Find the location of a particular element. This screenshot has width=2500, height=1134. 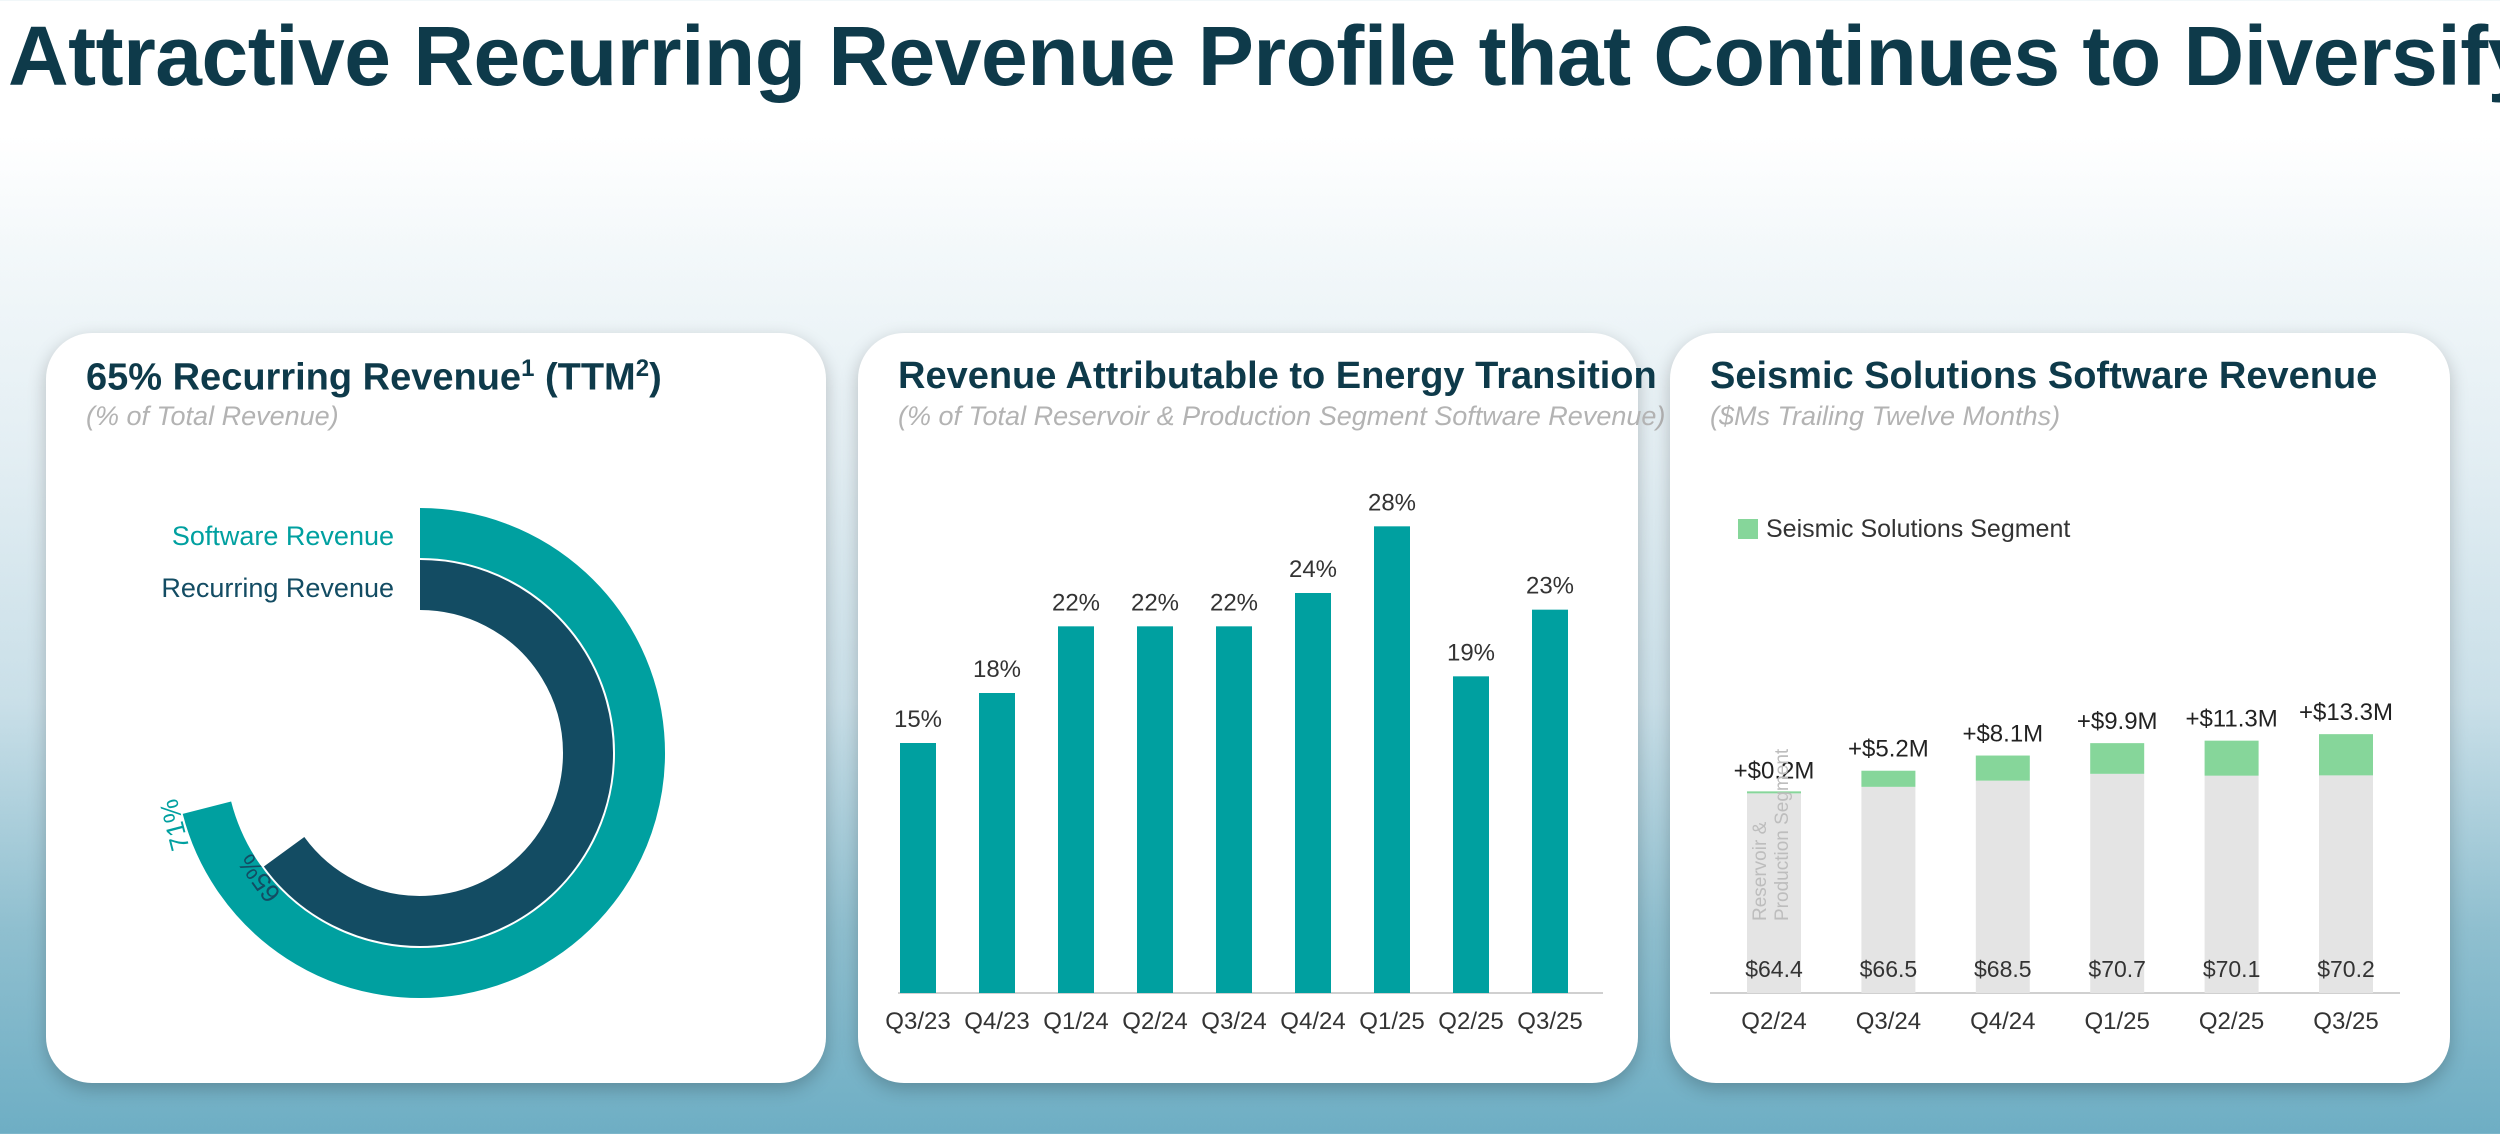

data-label: 28% is located at coordinates (1392, 502).